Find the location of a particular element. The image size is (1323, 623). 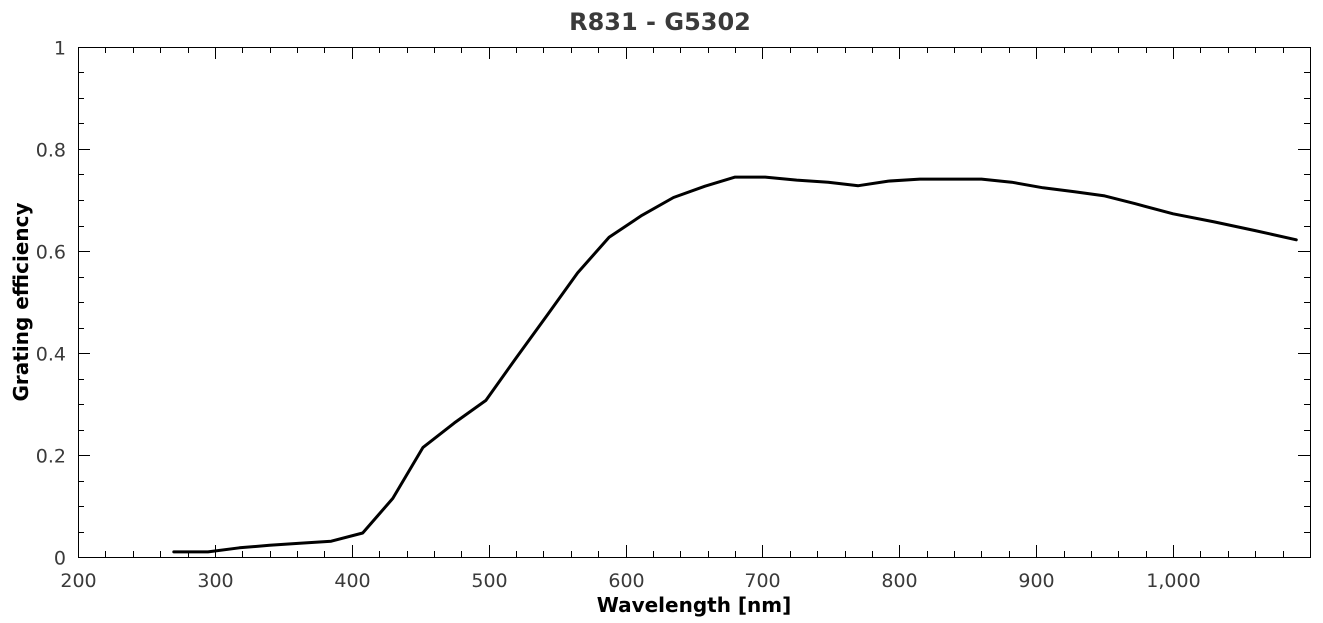

x-tick-label: 400 is located at coordinates (352, 581).